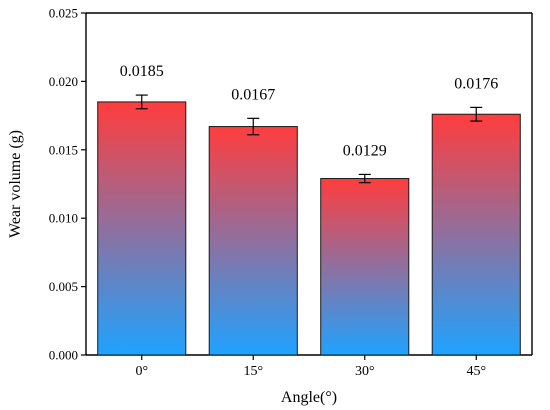 Image resolution: width=550 pixels, height=410 pixels. I want to click on y-ticks: 0.000 0.005 0.010 0.015 0.020 0.025, so click(67, 184).